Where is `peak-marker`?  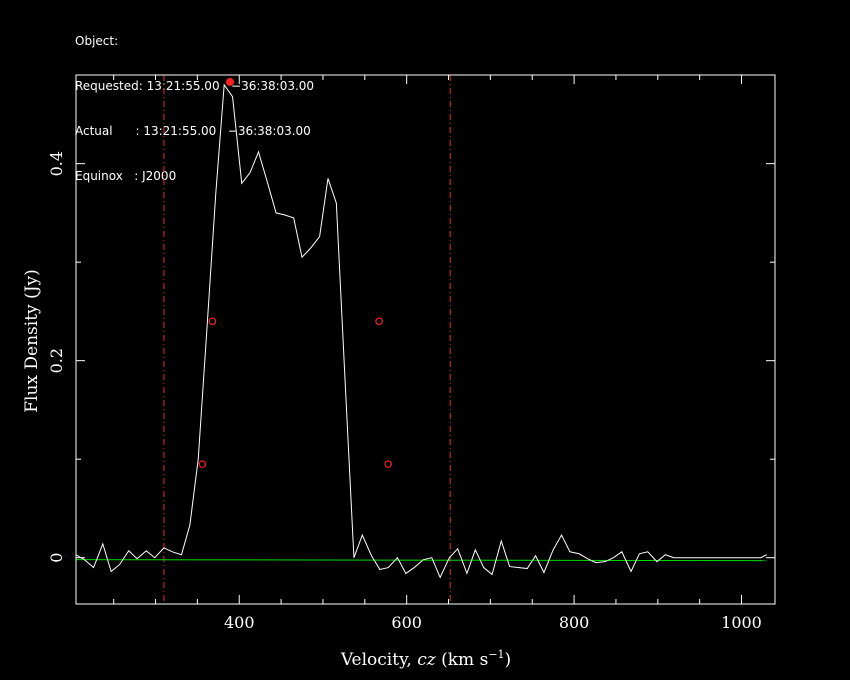 peak-marker is located at coordinates (230, 81).